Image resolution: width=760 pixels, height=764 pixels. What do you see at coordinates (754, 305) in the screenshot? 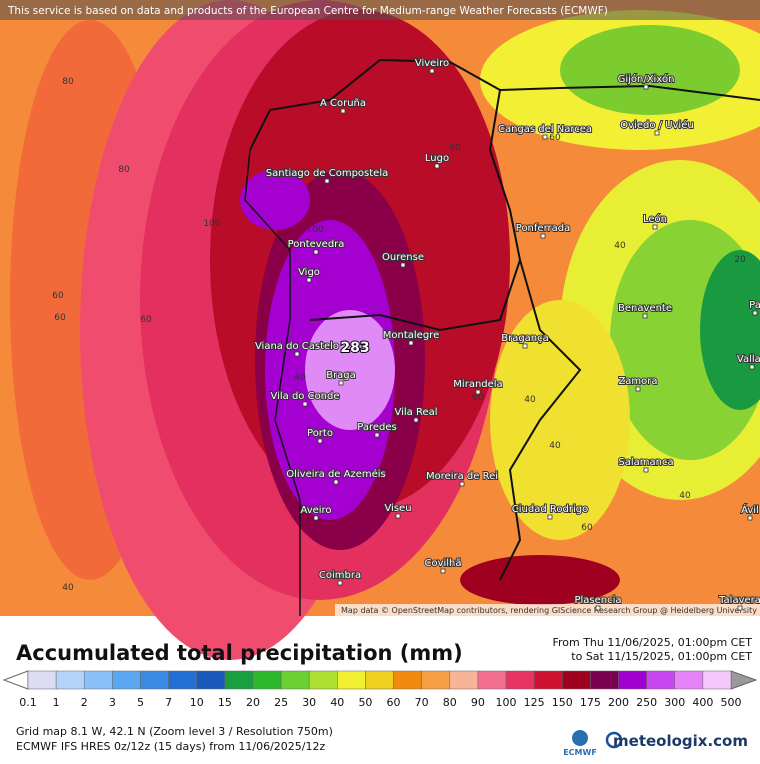
I see `city-label: Pa` at bounding box center [754, 305].